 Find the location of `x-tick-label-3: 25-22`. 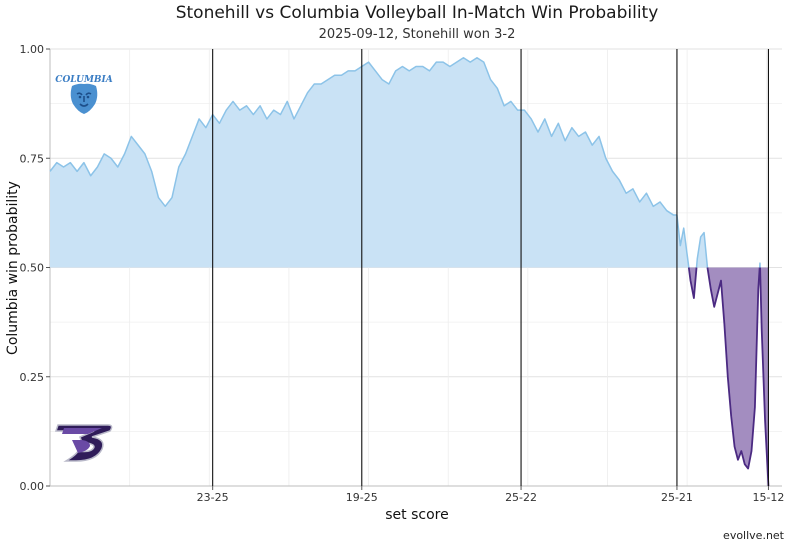

x-tick-label-3: 25-22 is located at coordinates (521, 497).